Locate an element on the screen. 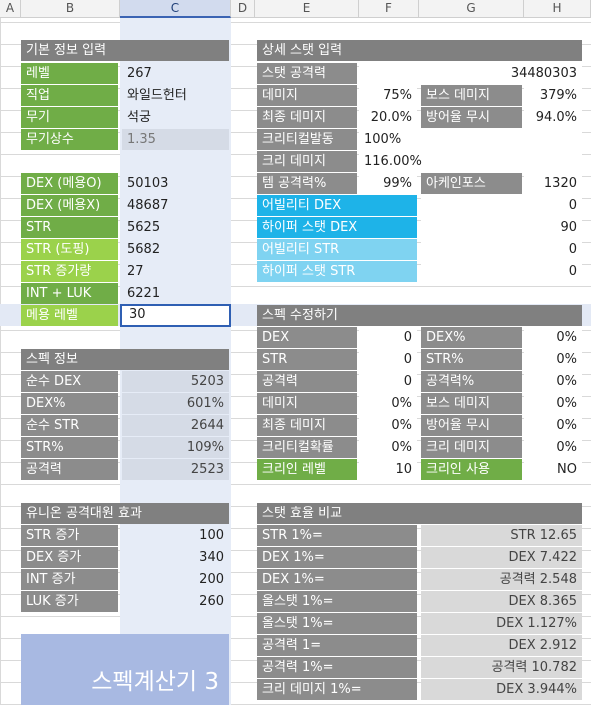 This screenshot has width=591, height=705. hyper-str-label: 하이퍼 스탯 STR is located at coordinates (337, 271).